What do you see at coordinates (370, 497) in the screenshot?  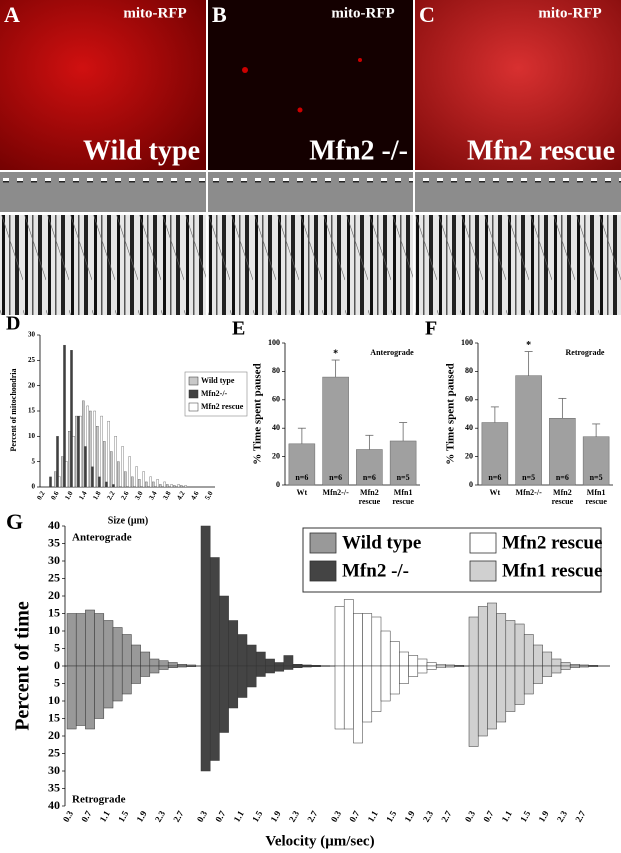 I see `x-tick-label-box: Mfn2 rescue` at bounding box center [370, 497].